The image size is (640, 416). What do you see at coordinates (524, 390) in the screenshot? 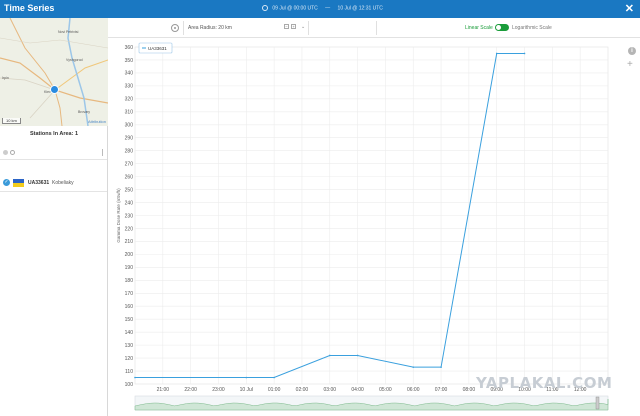
I see `x-tick-label: 10:00` at bounding box center [524, 390].